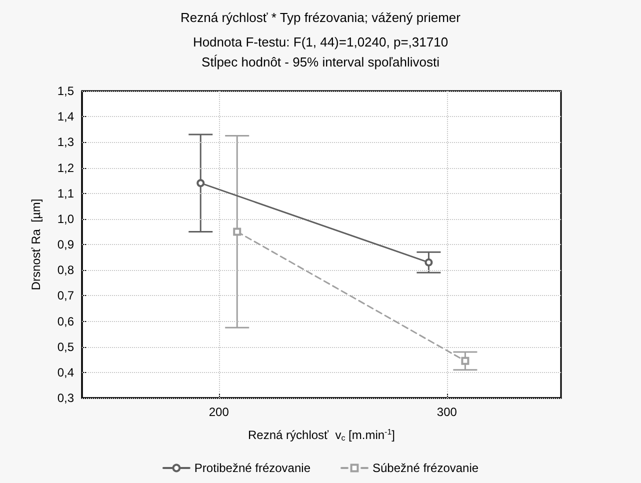 The image size is (641, 483). What do you see at coordinates (65, 295) in the screenshot?
I see `y-tick-label: 0,7` at bounding box center [65, 295].